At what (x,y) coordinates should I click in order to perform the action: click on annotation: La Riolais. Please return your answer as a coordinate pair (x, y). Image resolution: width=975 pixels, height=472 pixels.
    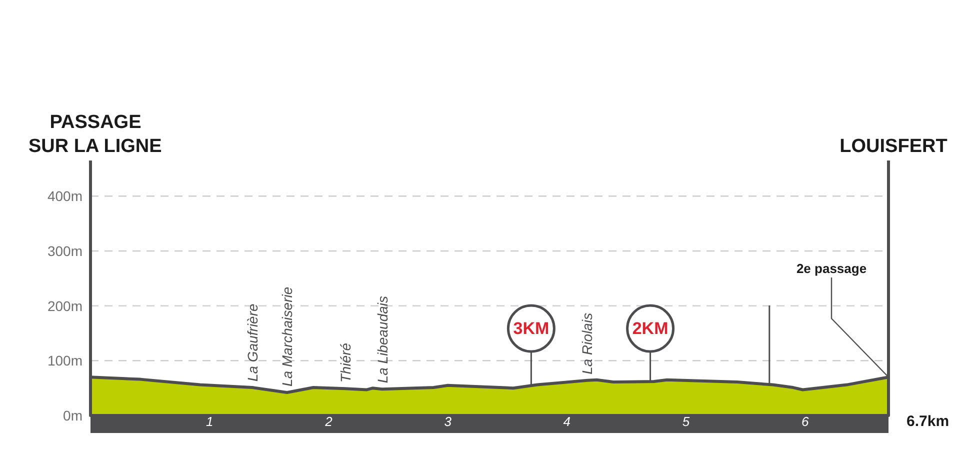
    Looking at the image, I should click on (587, 343).